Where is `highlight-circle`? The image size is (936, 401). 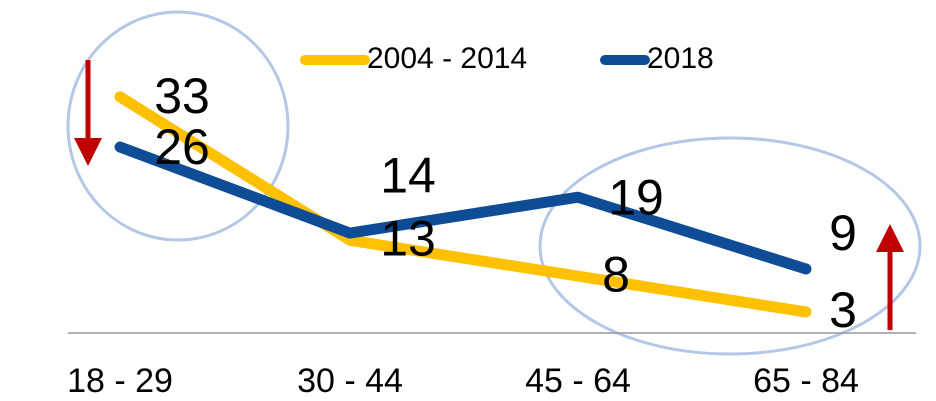 highlight-circle is located at coordinates (178, 126).